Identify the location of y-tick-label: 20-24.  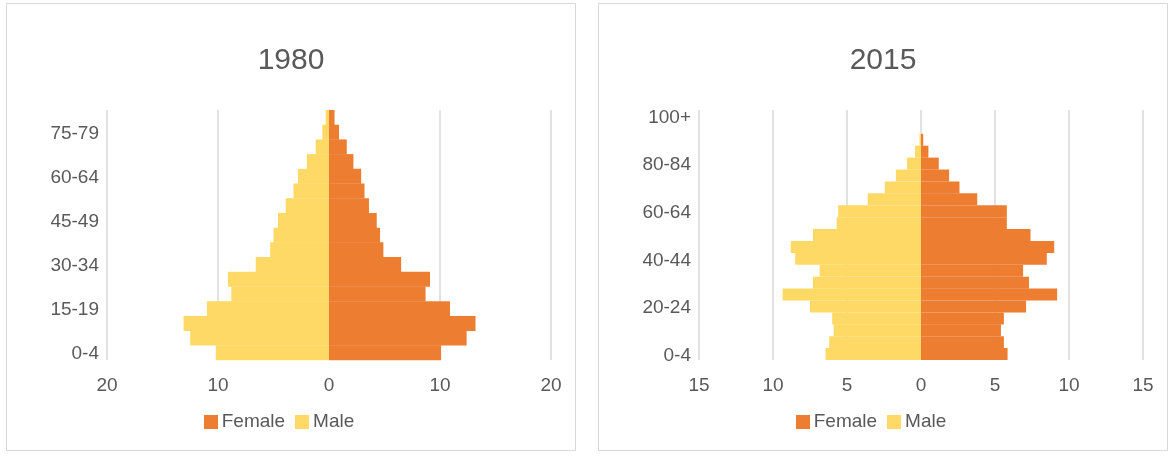
(667, 307).